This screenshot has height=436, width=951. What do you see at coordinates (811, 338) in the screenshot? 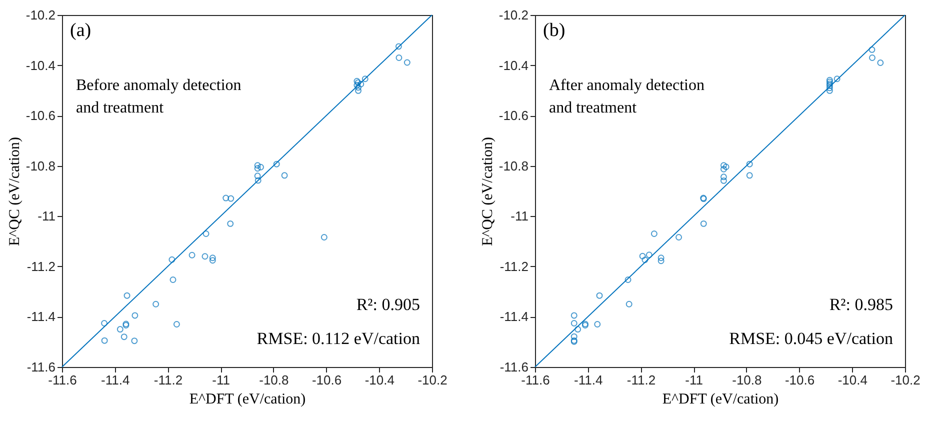
I see `annotation: RMSE: 0.045 eV/cation` at bounding box center [811, 338].